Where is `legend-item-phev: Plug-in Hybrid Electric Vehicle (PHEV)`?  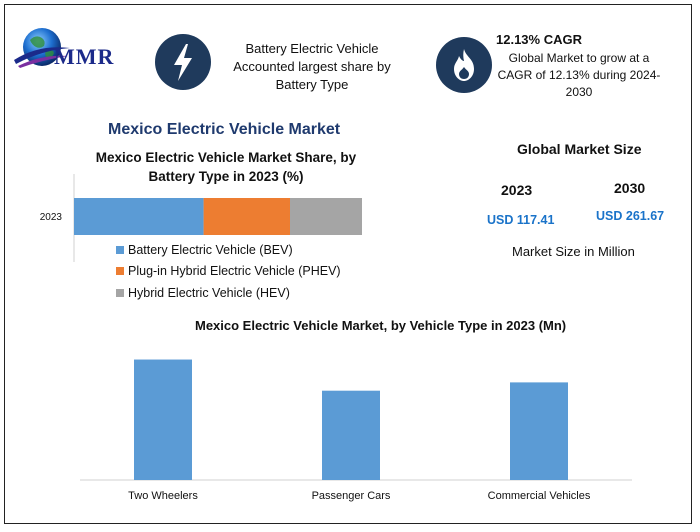 legend-item-phev: Plug-in Hybrid Electric Vehicle (PHEV) is located at coordinates (228, 271).